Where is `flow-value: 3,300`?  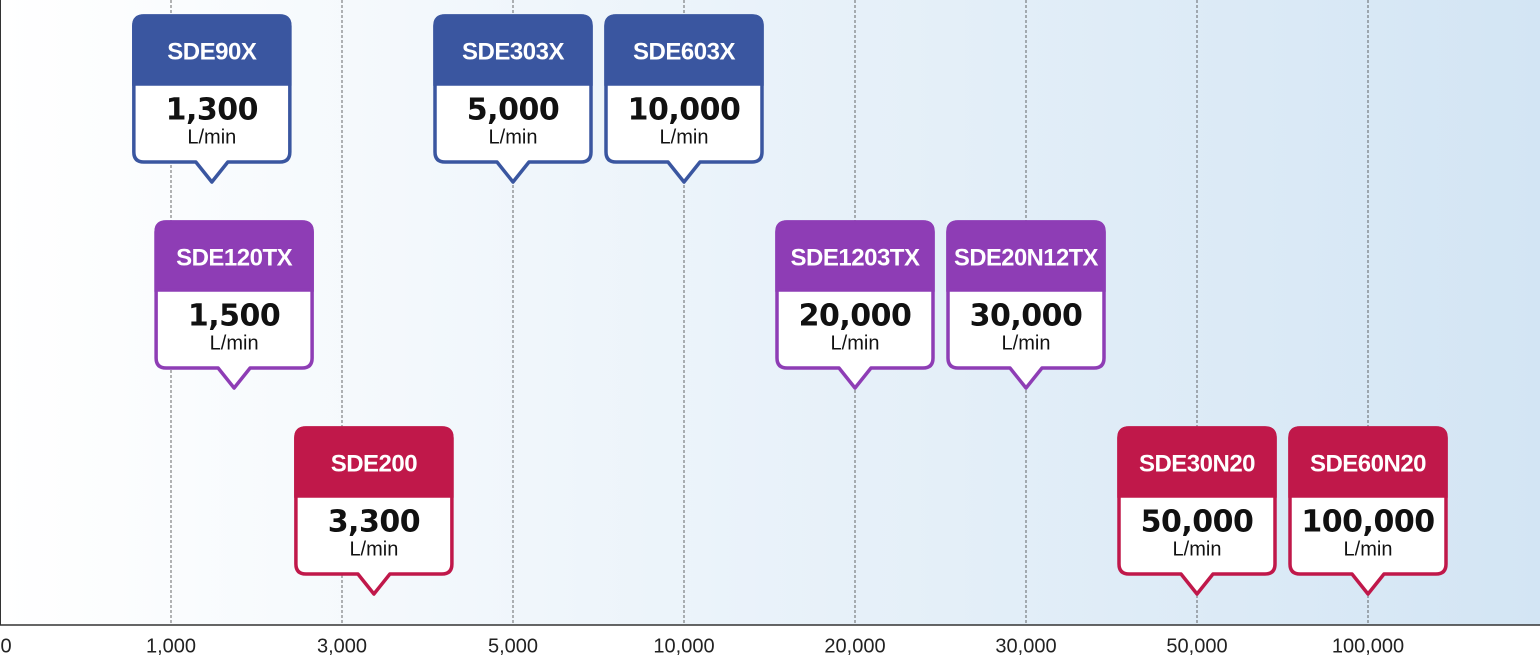 flow-value: 3,300 is located at coordinates (374, 522).